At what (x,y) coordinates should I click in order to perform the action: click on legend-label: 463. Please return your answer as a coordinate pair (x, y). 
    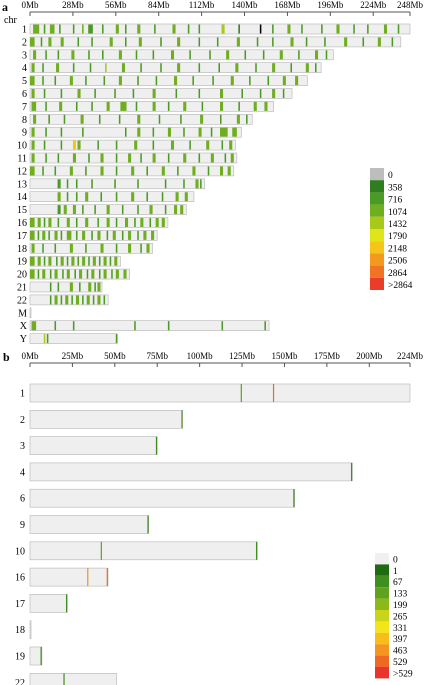
    Looking at the image, I should click on (400, 652).